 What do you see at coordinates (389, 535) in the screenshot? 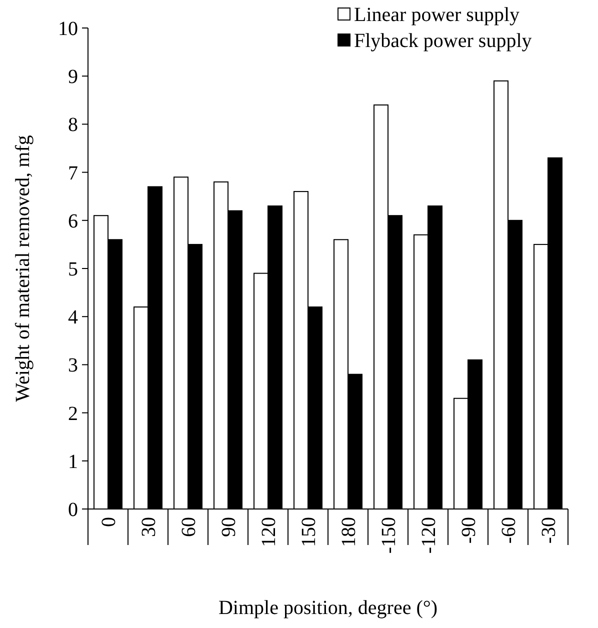
I see `x-tick-label: -150` at bounding box center [389, 535].